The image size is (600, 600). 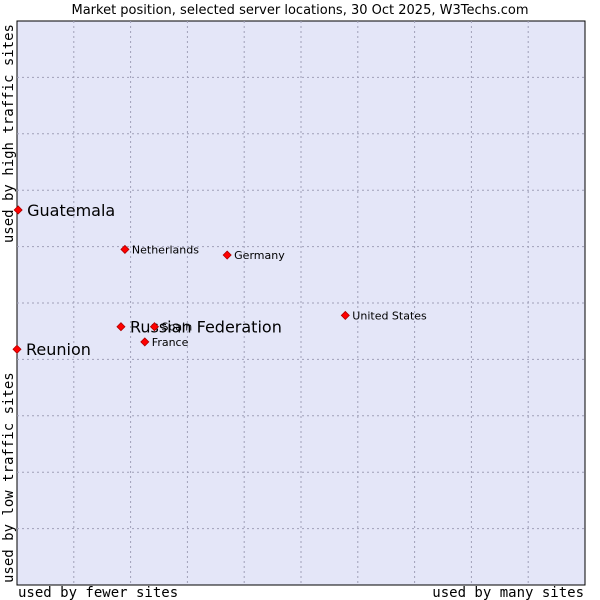 What do you see at coordinates (9, 477) in the screenshot?
I see `y-axis-label-bottom: used by low traffic sites` at bounding box center [9, 477].